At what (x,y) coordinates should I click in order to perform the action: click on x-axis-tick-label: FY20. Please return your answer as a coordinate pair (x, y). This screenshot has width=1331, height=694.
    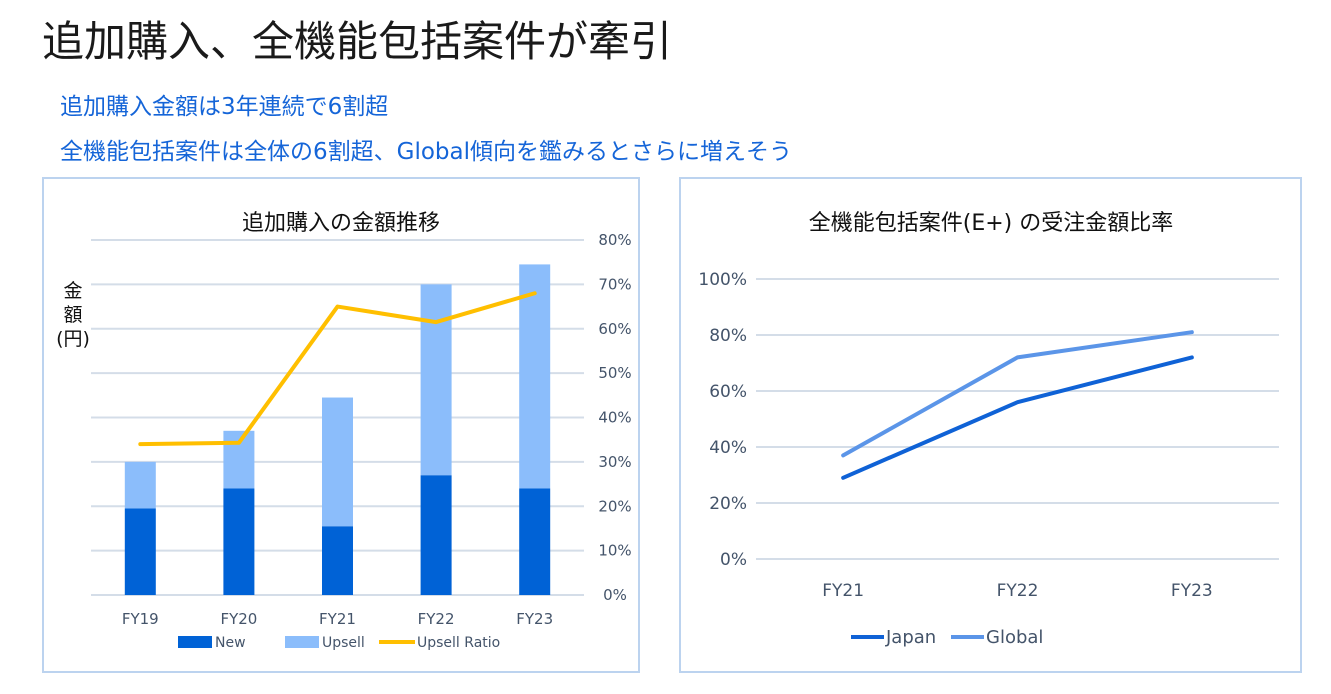
    Looking at the image, I should click on (238, 619).